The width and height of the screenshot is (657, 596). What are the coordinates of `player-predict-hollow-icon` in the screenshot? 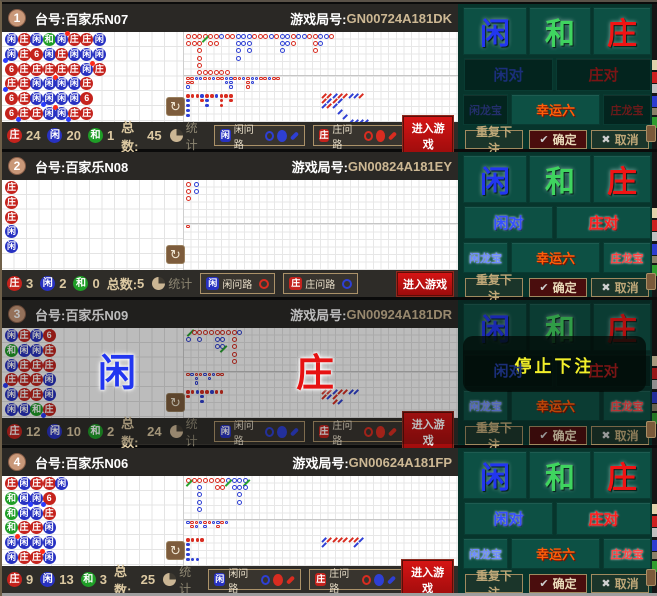 It's located at (270, 431).